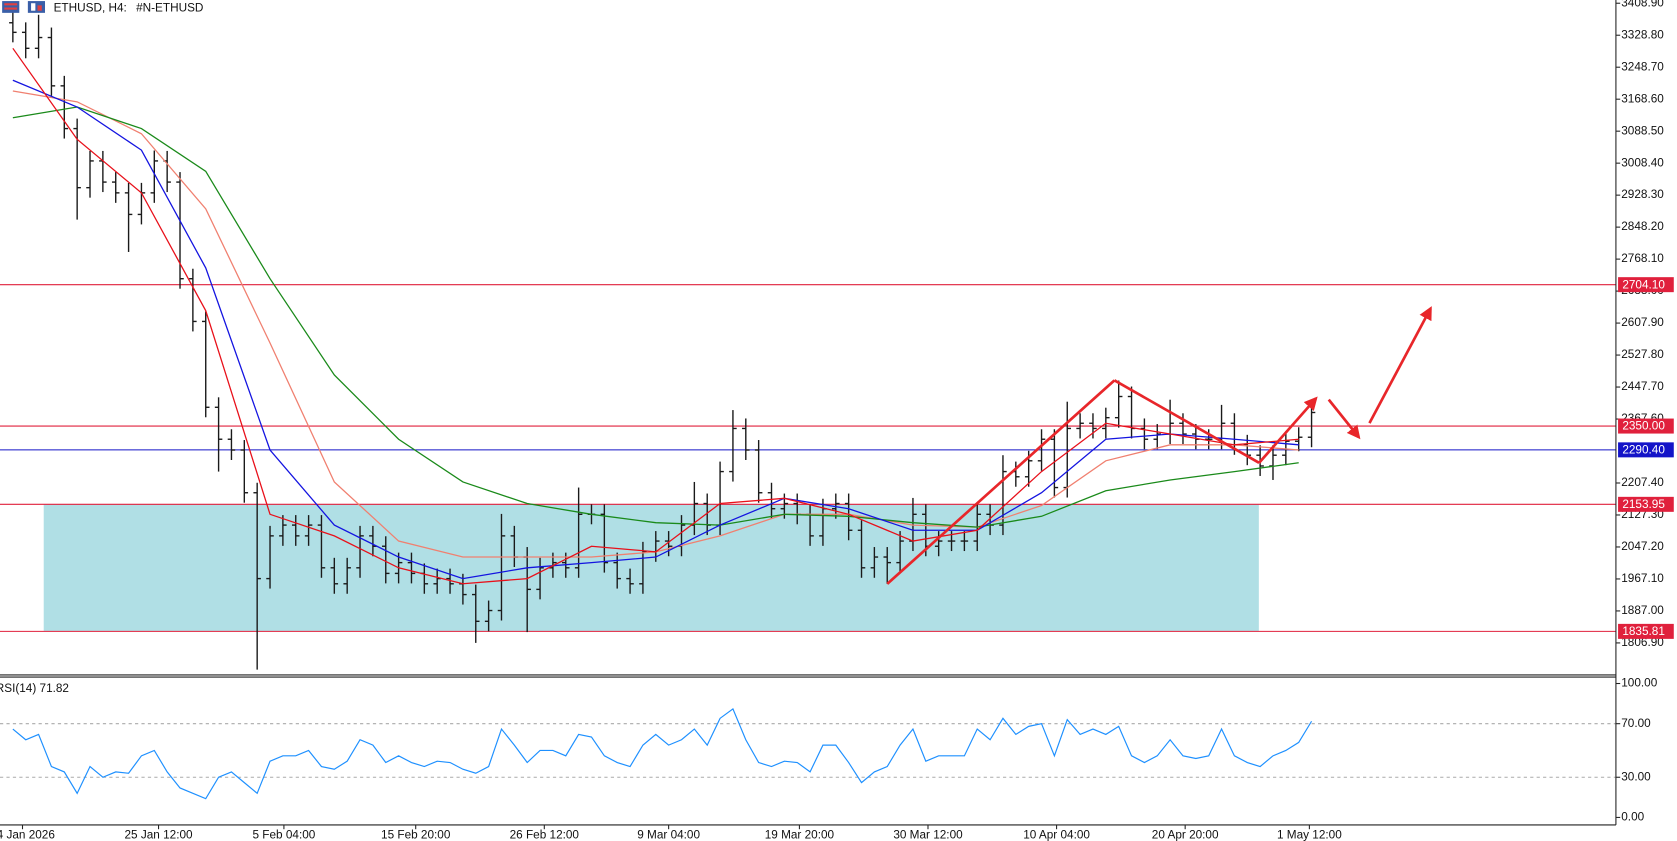 The width and height of the screenshot is (1677, 841). Describe the element at coordinates (90, 8) in the screenshot. I see `chart-title: ETHUSD, H4:` at that location.